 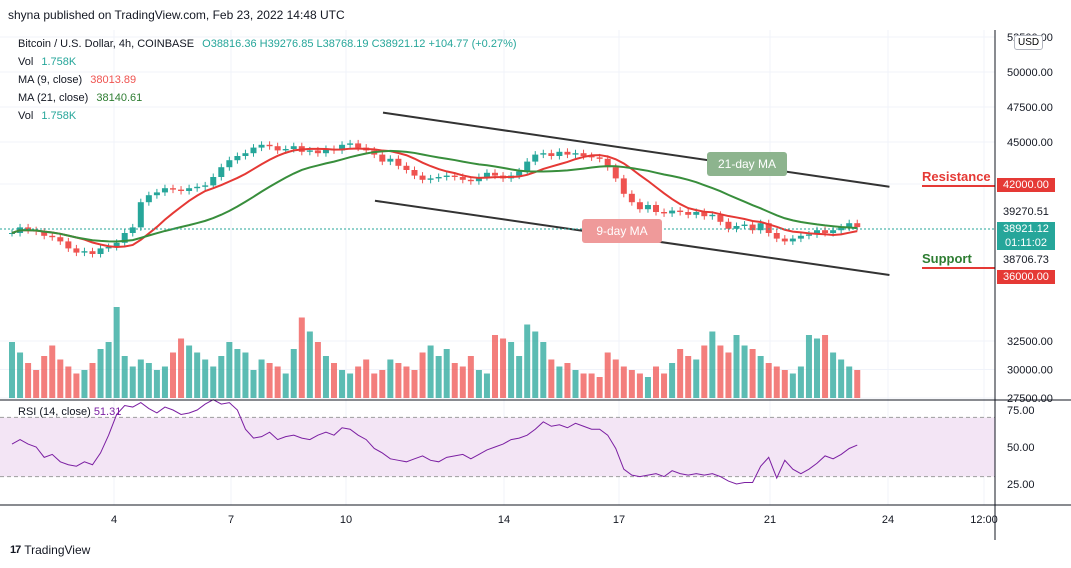 What do you see at coordinates (621, 231) in the screenshot?
I see `svg-text: 9-day MA` at bounding box center [621, 231].